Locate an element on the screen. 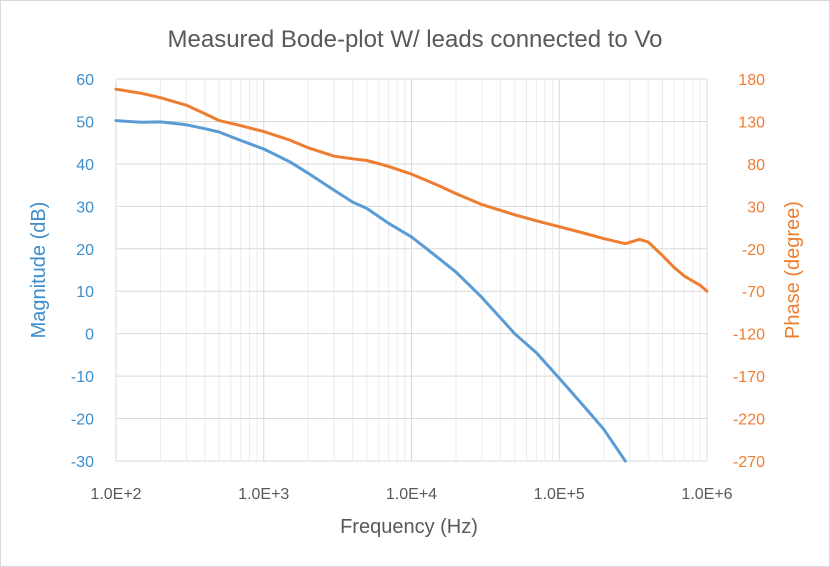 Image resolution: width=830 pixels, height=567 pixels. right-y-tick-label: 30 is located at coordinates (756, 207).